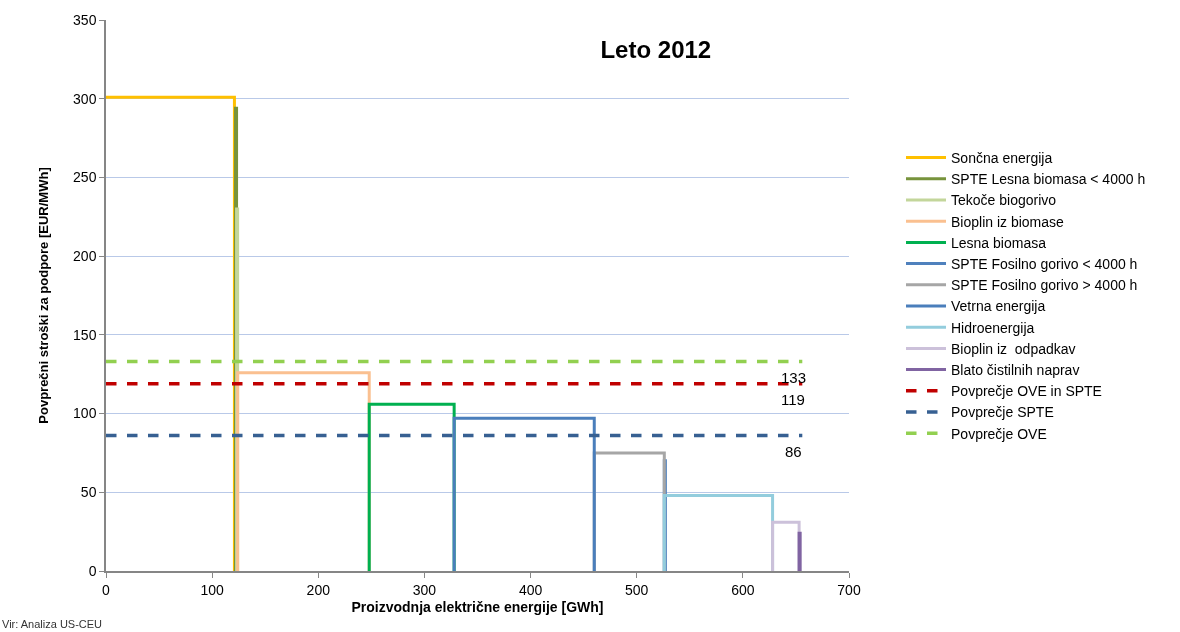  I want to click on y-tick-label: 350, so click(85, 19).